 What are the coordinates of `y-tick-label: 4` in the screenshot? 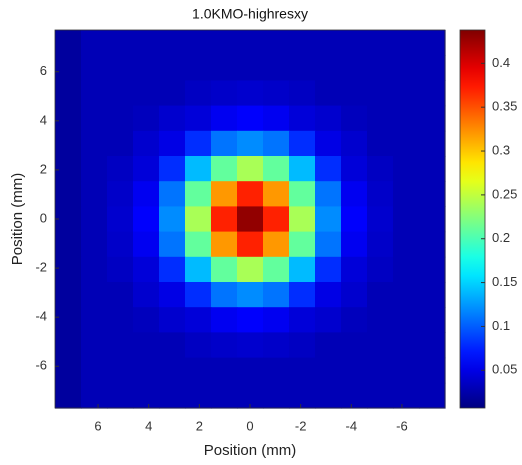 It's located at (43, 119).